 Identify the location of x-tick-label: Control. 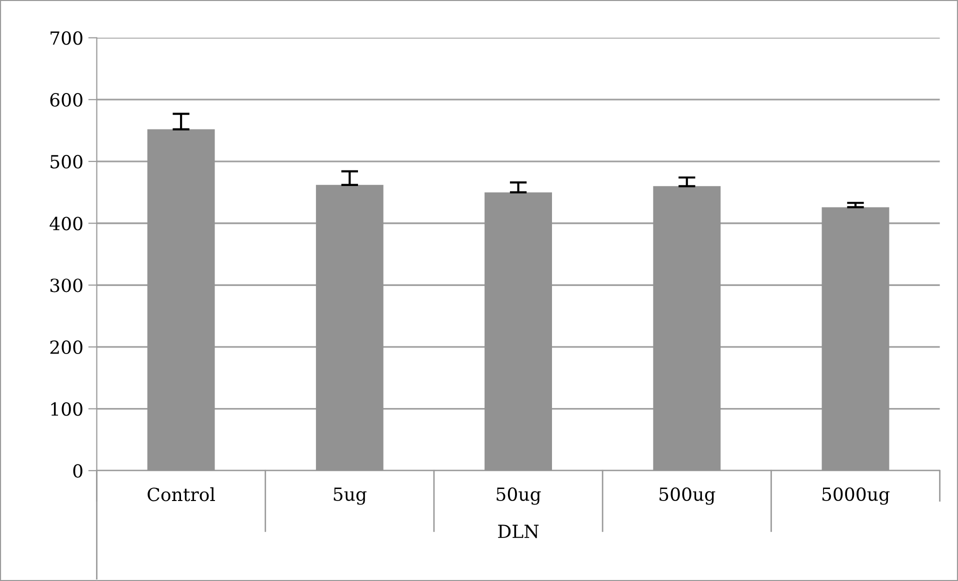
(181, 494).